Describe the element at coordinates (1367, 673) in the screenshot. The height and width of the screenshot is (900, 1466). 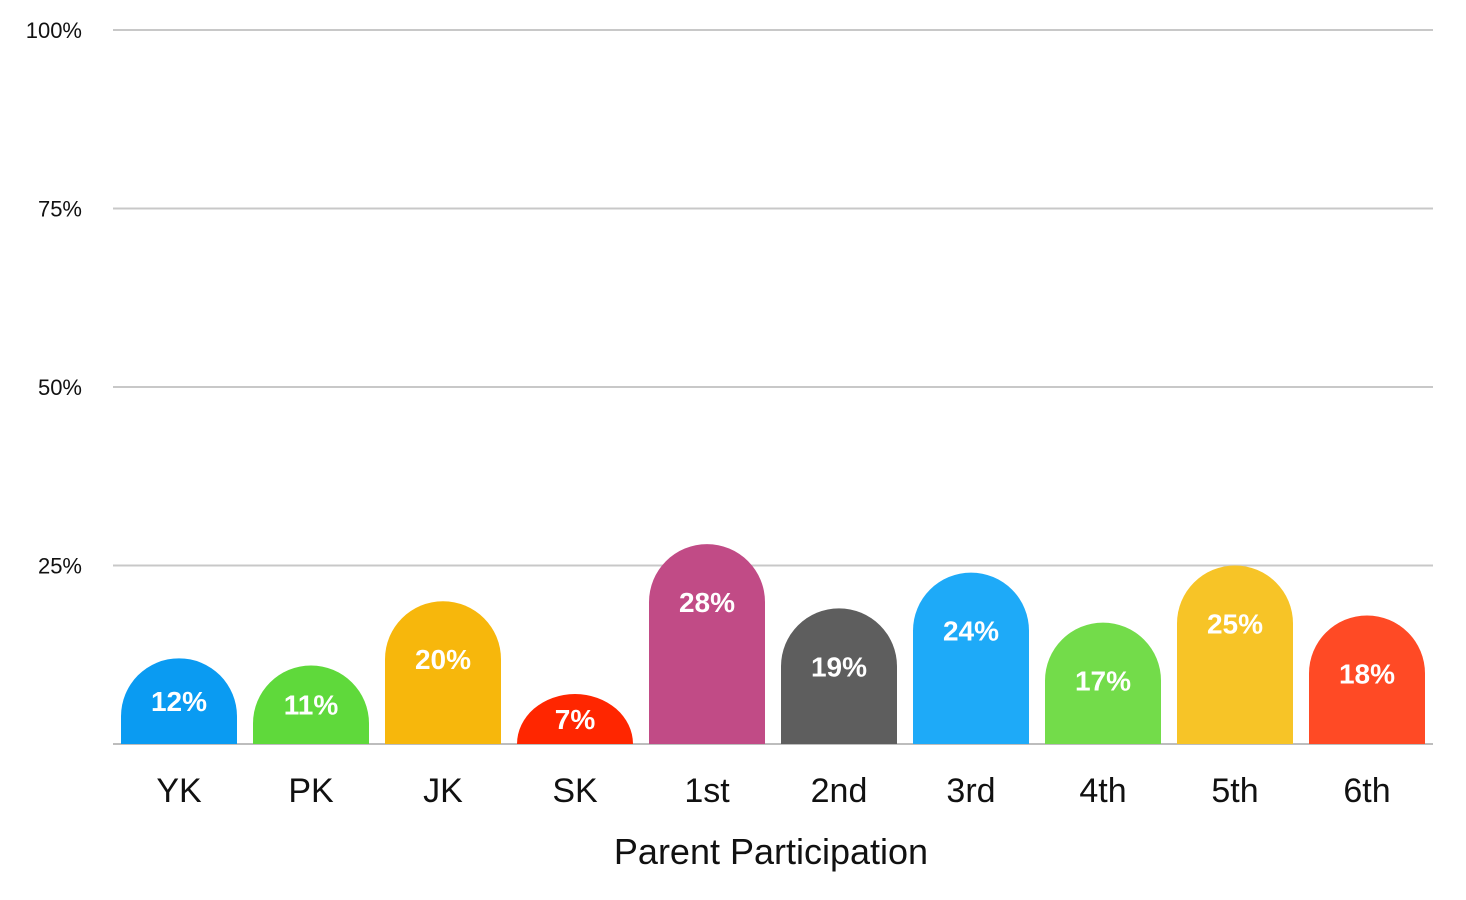
I see `data-label: 18%` at that location.